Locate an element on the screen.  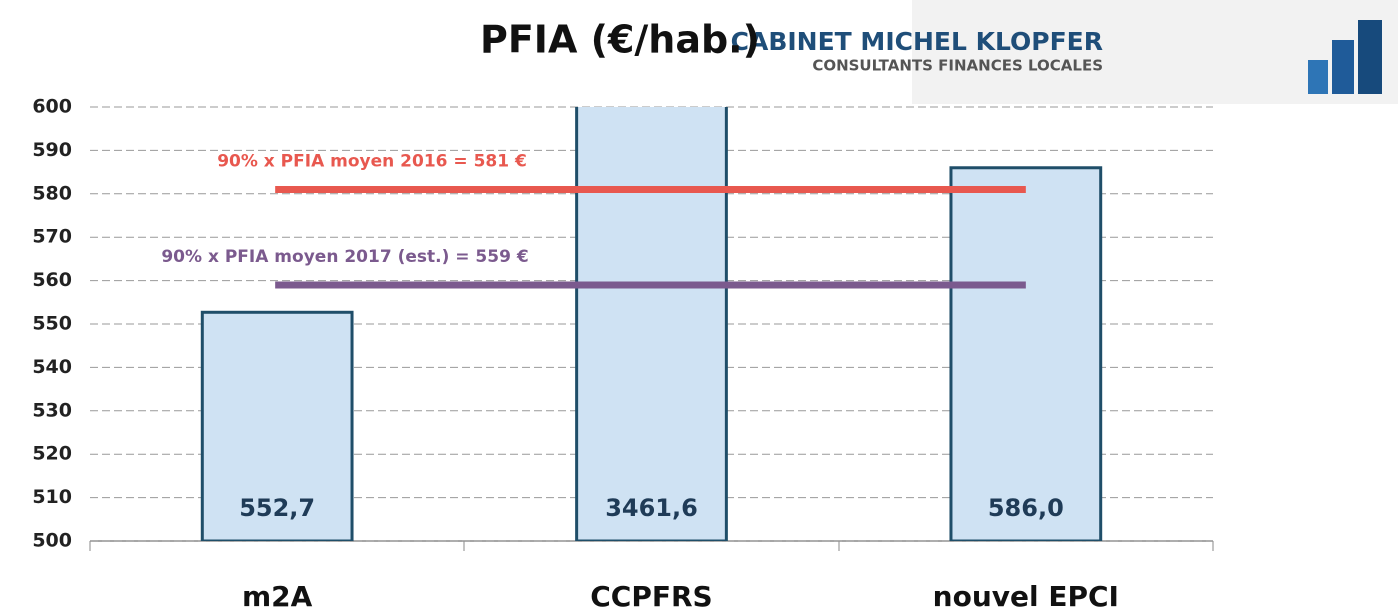
y-tick-label: 590 is located at coordinates (52, 150).